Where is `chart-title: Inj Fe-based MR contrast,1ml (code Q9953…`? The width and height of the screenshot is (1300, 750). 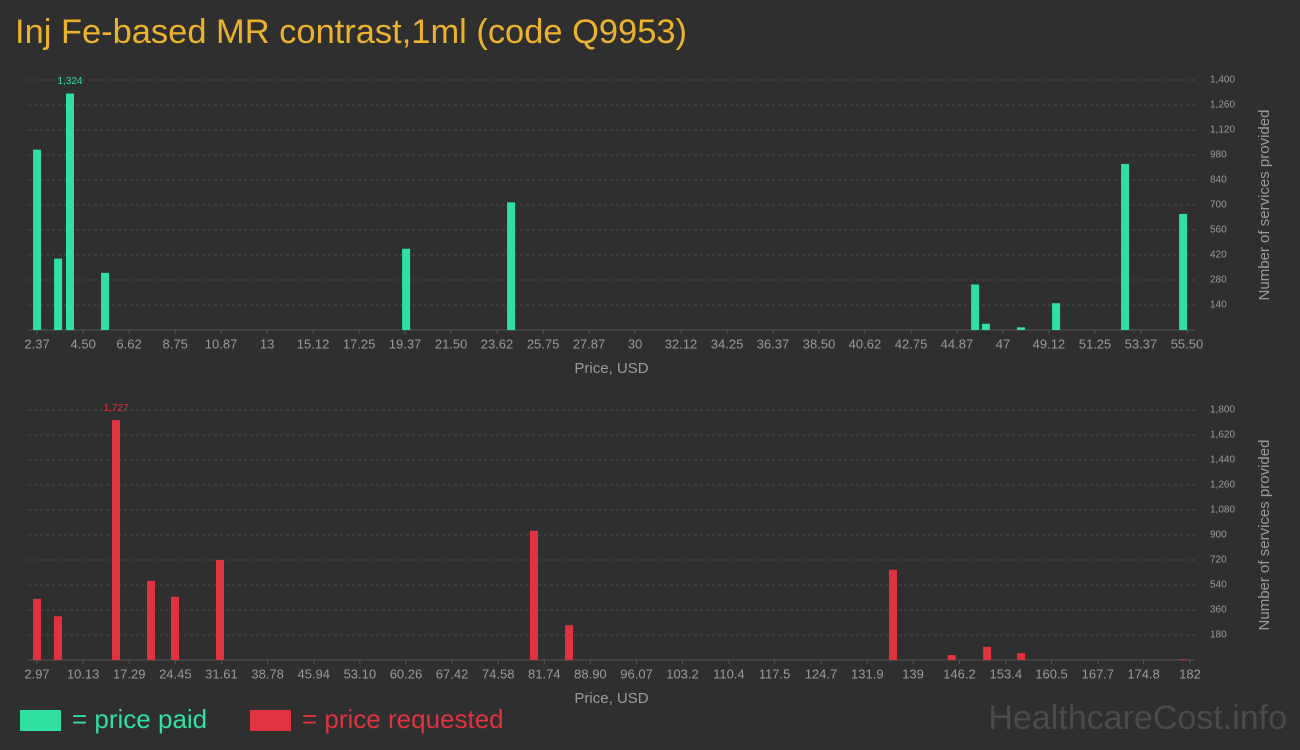
chart-title: Inj Fe-based MR contrast,1ml (code Q9953… is located at coordinates (351, 32).